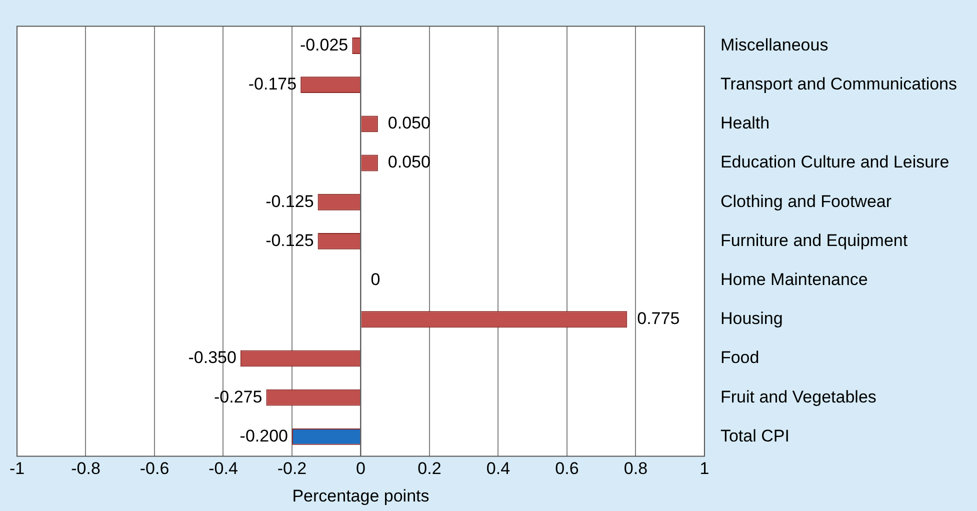 The image size is (977, 511). What do you see at coordinates (272, 84) in the screenshot?
I see `data-label: -0.175` at bounding box center [272, 84].